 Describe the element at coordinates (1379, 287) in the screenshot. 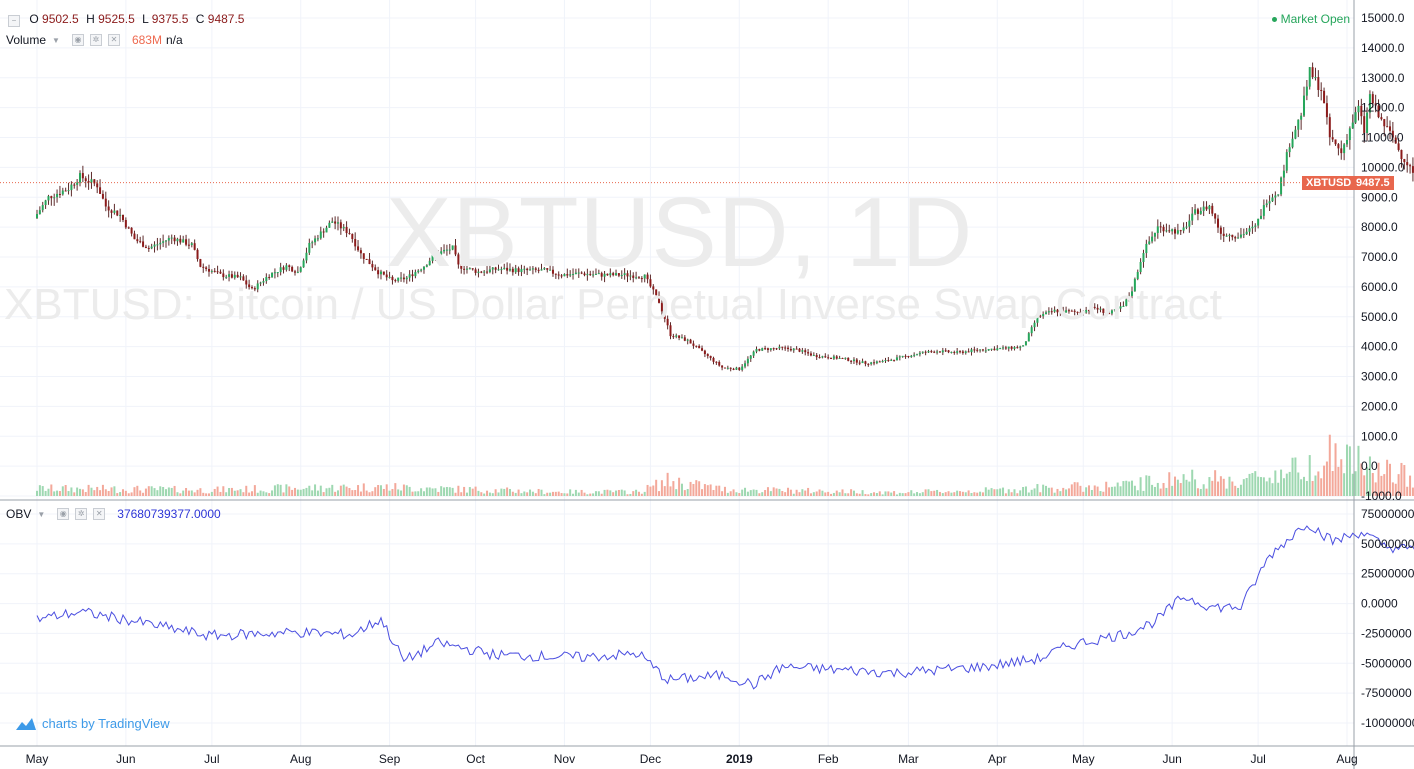

I see `price-tick-label: 6000.0` at that location.